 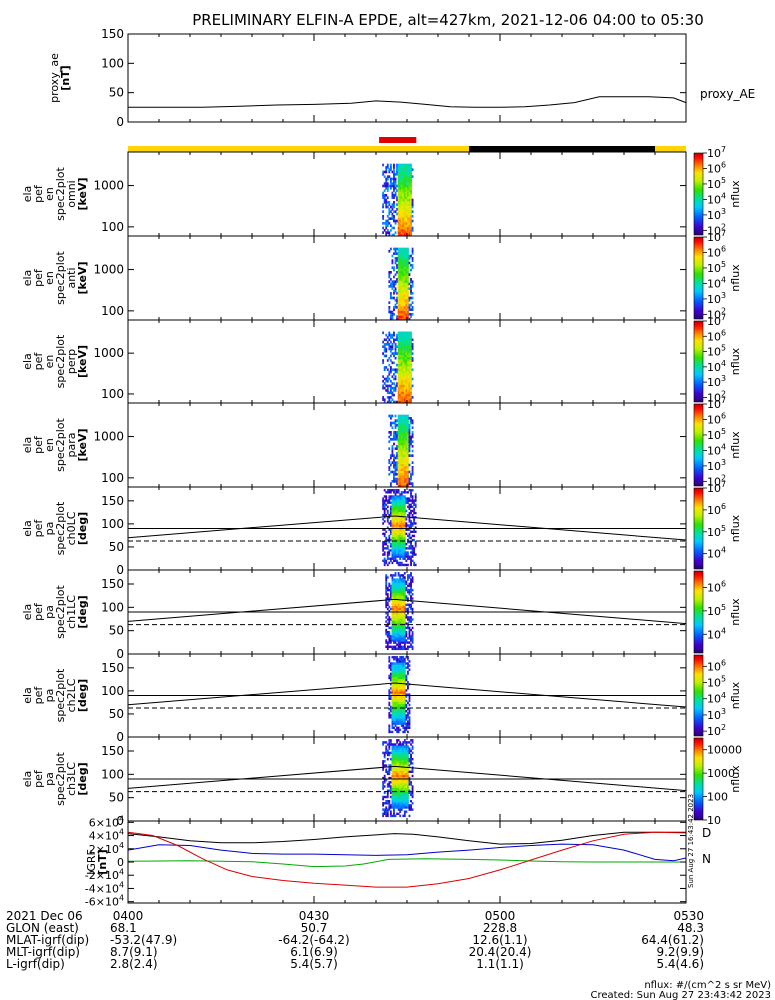 I want to click on colorbar-gradient, so click(x=698, y=194).